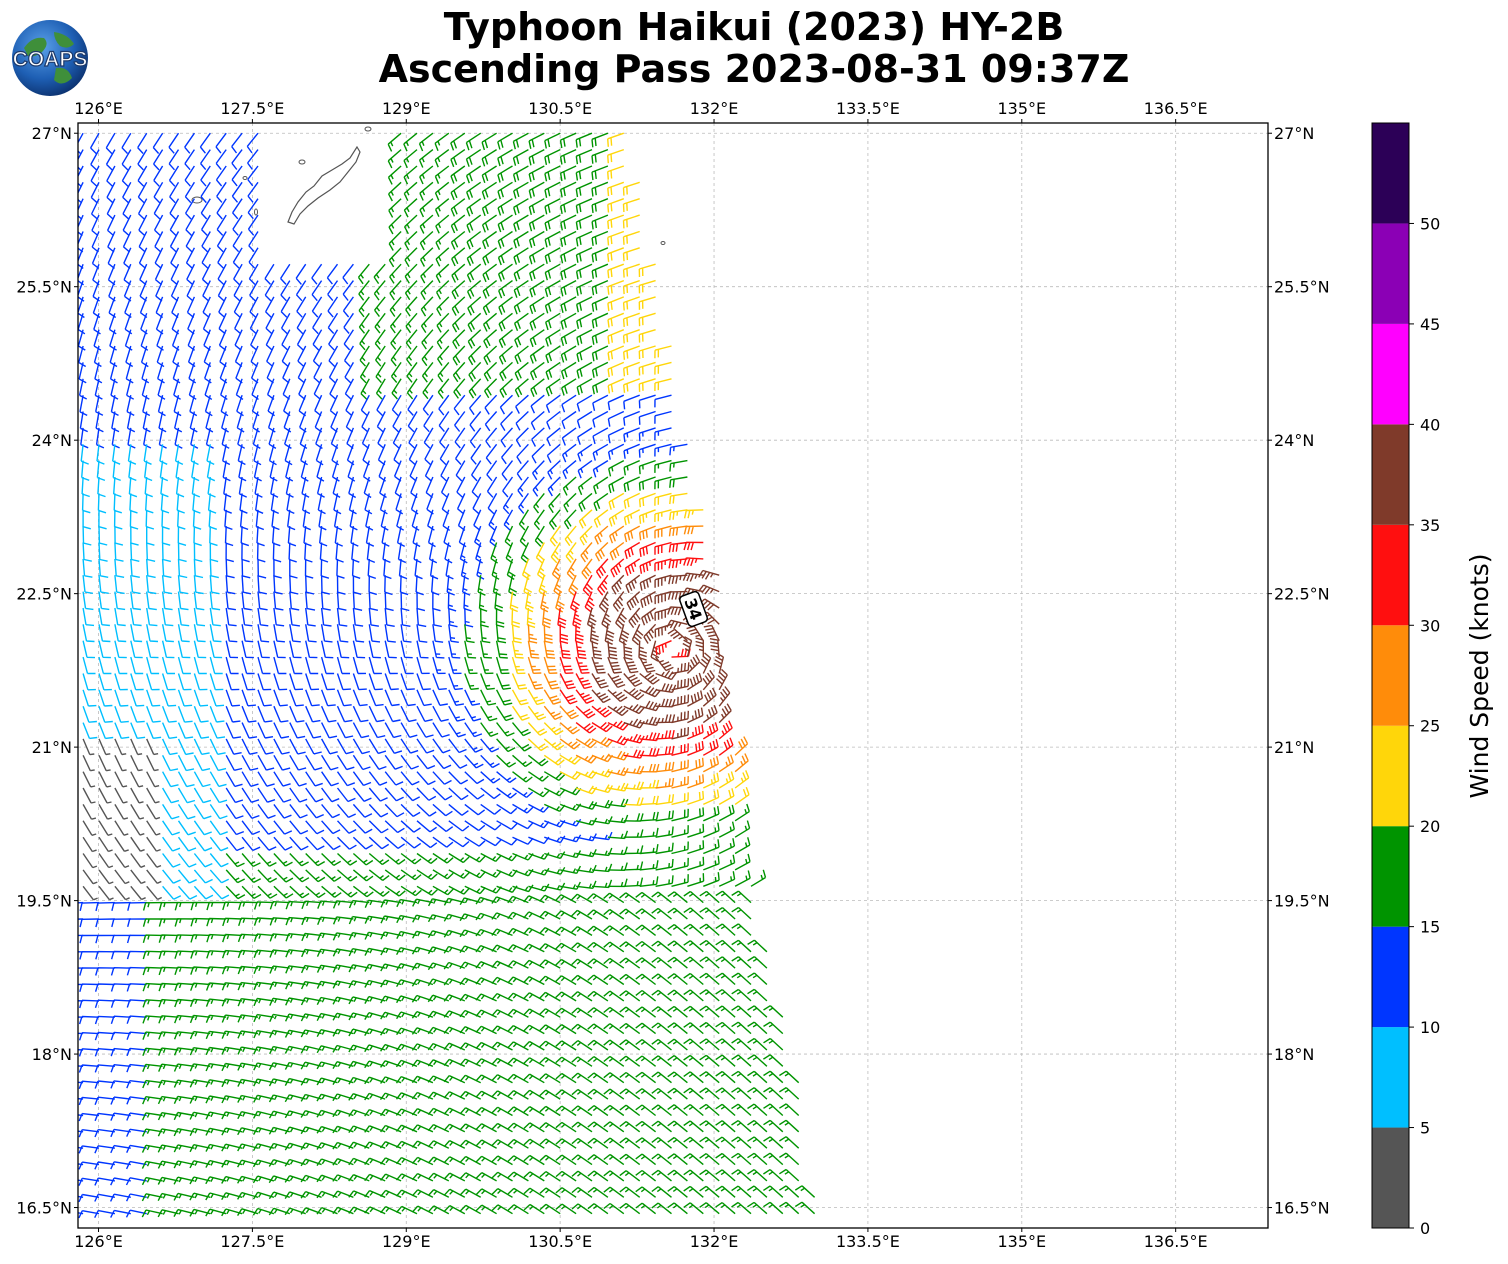 The height and width of the screenshot is (1264, 1508). I want to click on map-title-line2: Ascending Pass 2023-08-31 09:37Z, so click(754, 69).